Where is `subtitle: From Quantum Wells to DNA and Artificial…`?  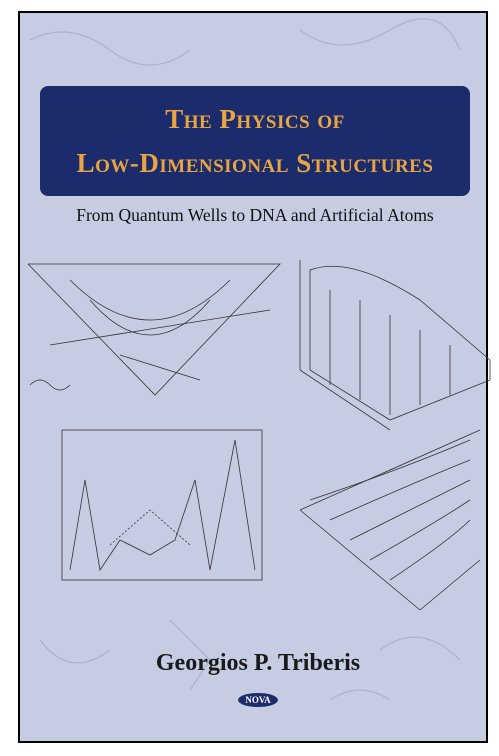
subtitle: From Quantum Wells to DNA and Artificial… is located at coordinates (255, 215).